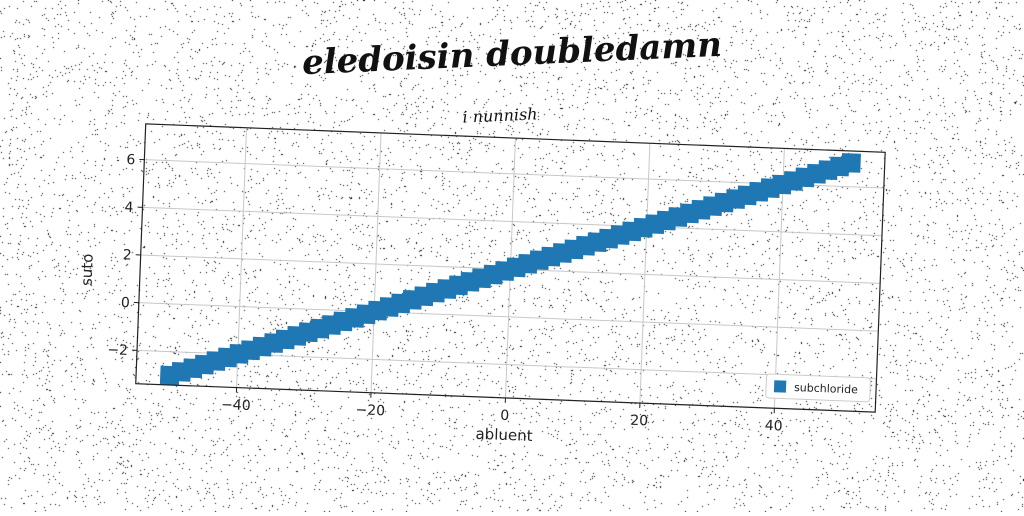 Image resolution: width=1024 pixels, height=516 pixels. Describe the element at coordinates (131, 160) in the screenshot. I see `y-tick-label: 6` at that location.